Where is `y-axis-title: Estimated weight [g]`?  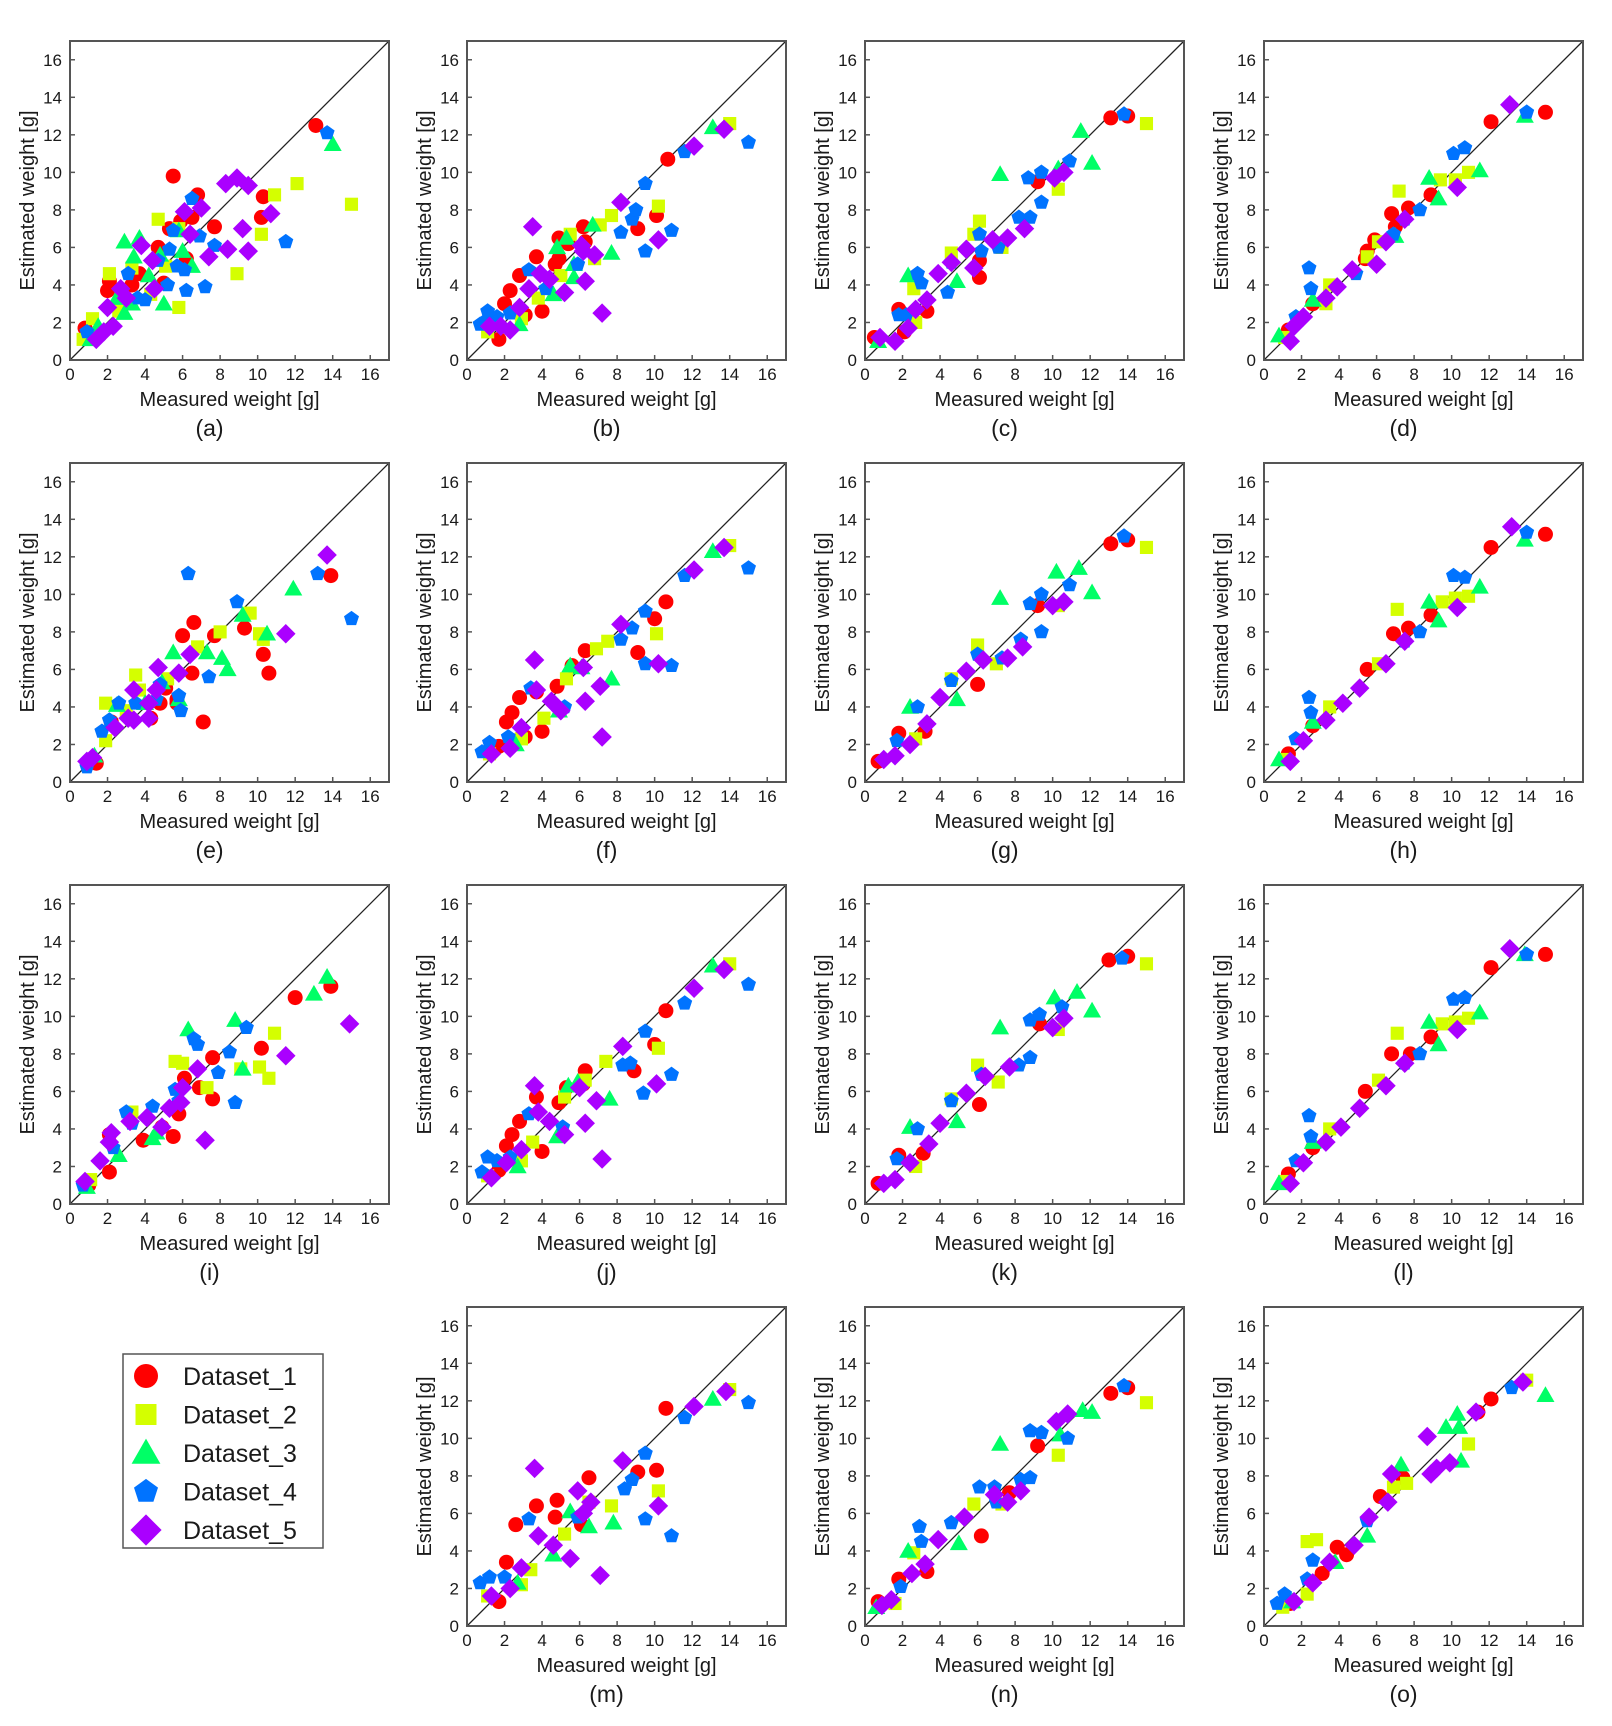 y-axis-title: Estimated weight [g] is located at coordinates (1222, 622).